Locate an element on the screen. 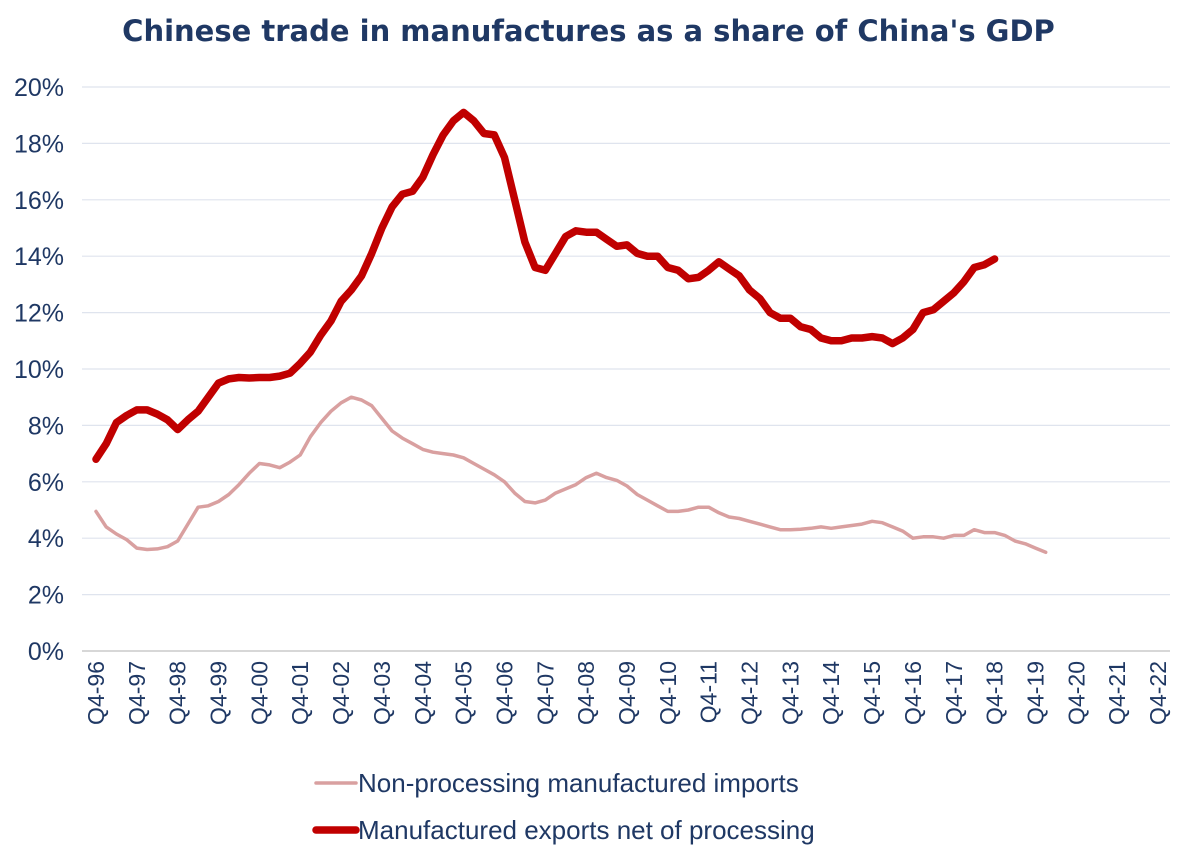 This screenshot has height=862, width=1177. x-tick-label: Q4-15 is located at coordinates (872, 693).